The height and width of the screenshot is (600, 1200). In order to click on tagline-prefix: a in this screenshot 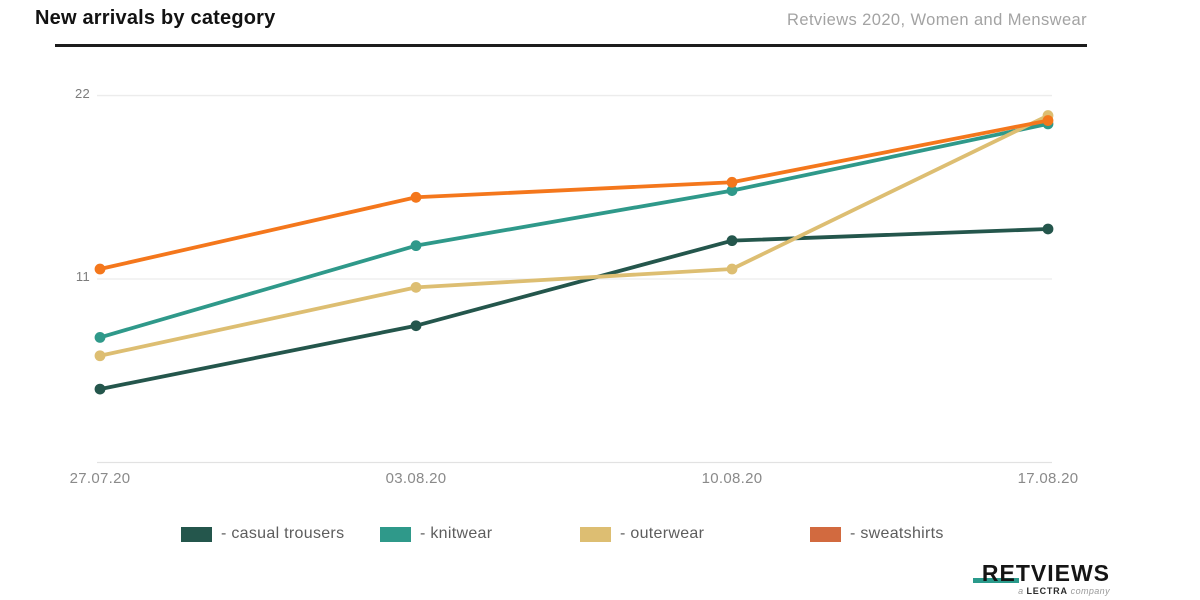, I will do `click(1021, 591)`.